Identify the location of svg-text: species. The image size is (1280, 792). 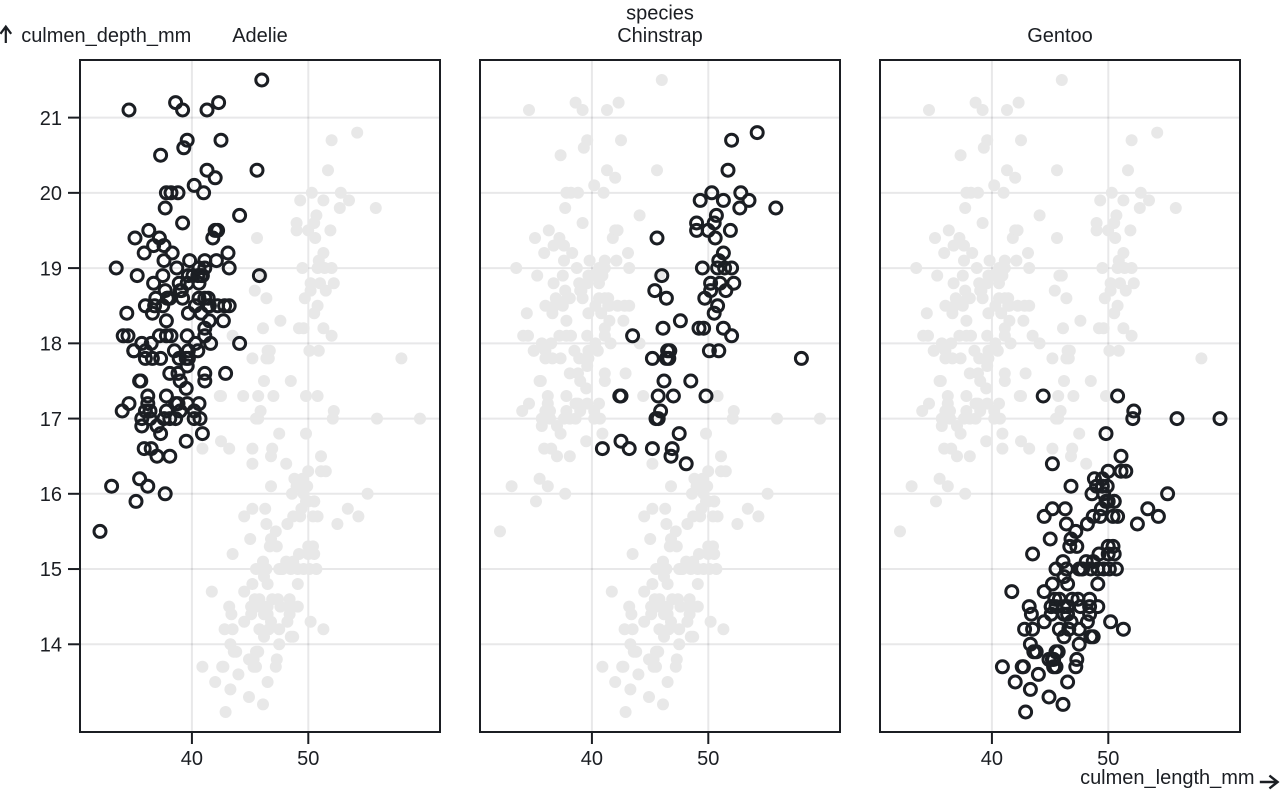
(660, 14).